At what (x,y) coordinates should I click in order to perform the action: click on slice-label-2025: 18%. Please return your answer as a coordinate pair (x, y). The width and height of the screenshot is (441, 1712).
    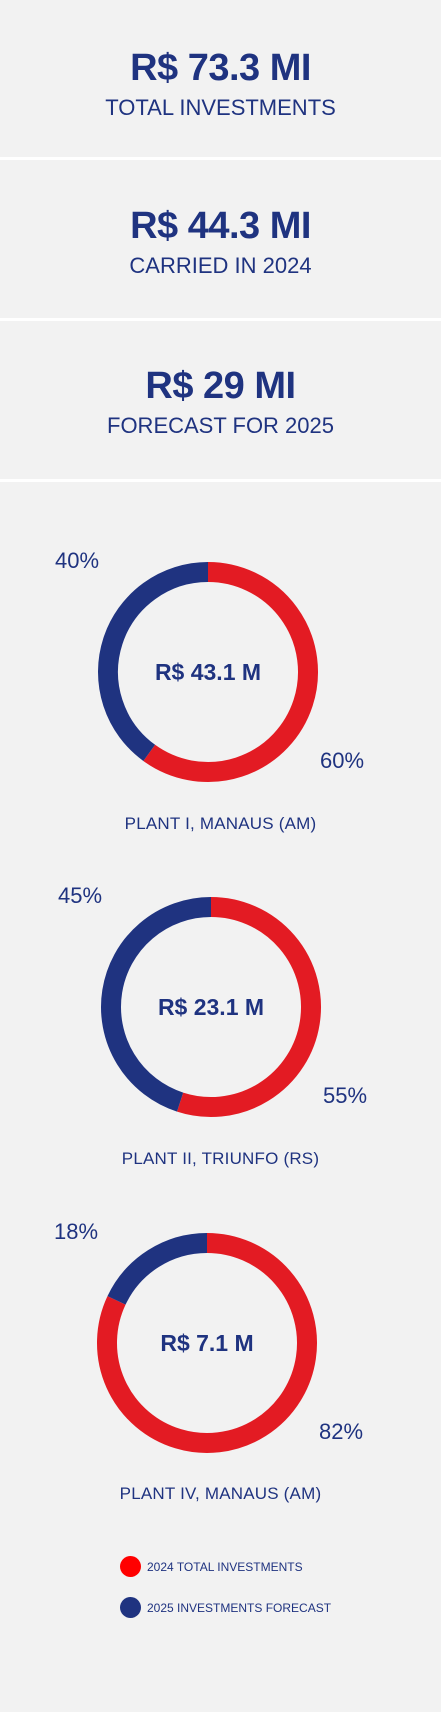
    Looking at the image, I should click on (76, 1231).